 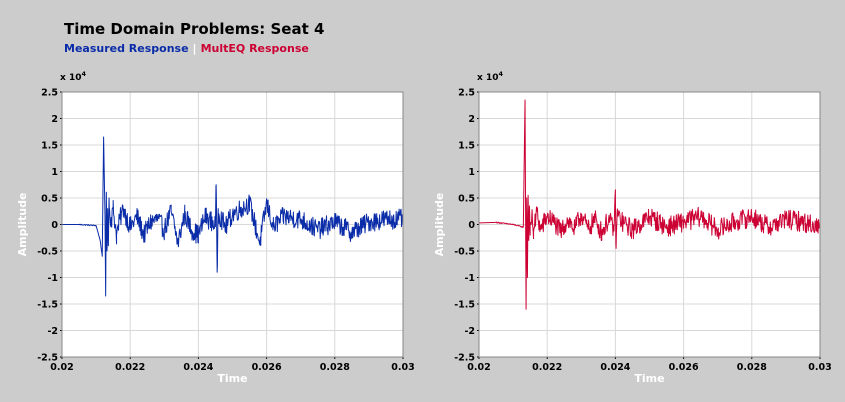 What do you see at coordinates (254, 48) in the screenshot?
I see `legend-multeq: MultEQ Response` at bounding box center [254, 48].